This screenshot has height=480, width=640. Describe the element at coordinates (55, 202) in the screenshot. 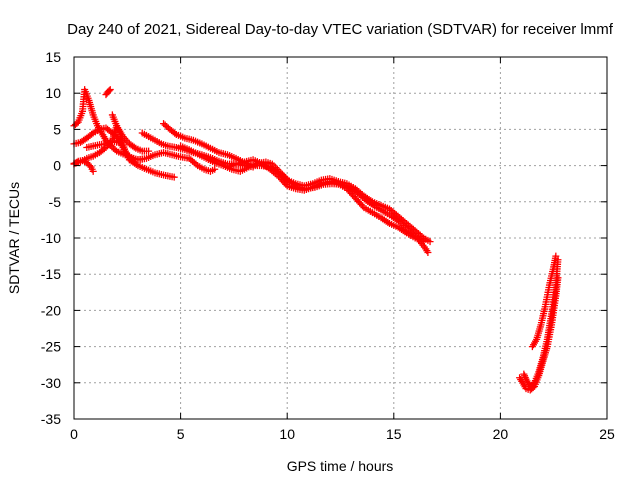

I see `y-tick-label: -5` at that location.